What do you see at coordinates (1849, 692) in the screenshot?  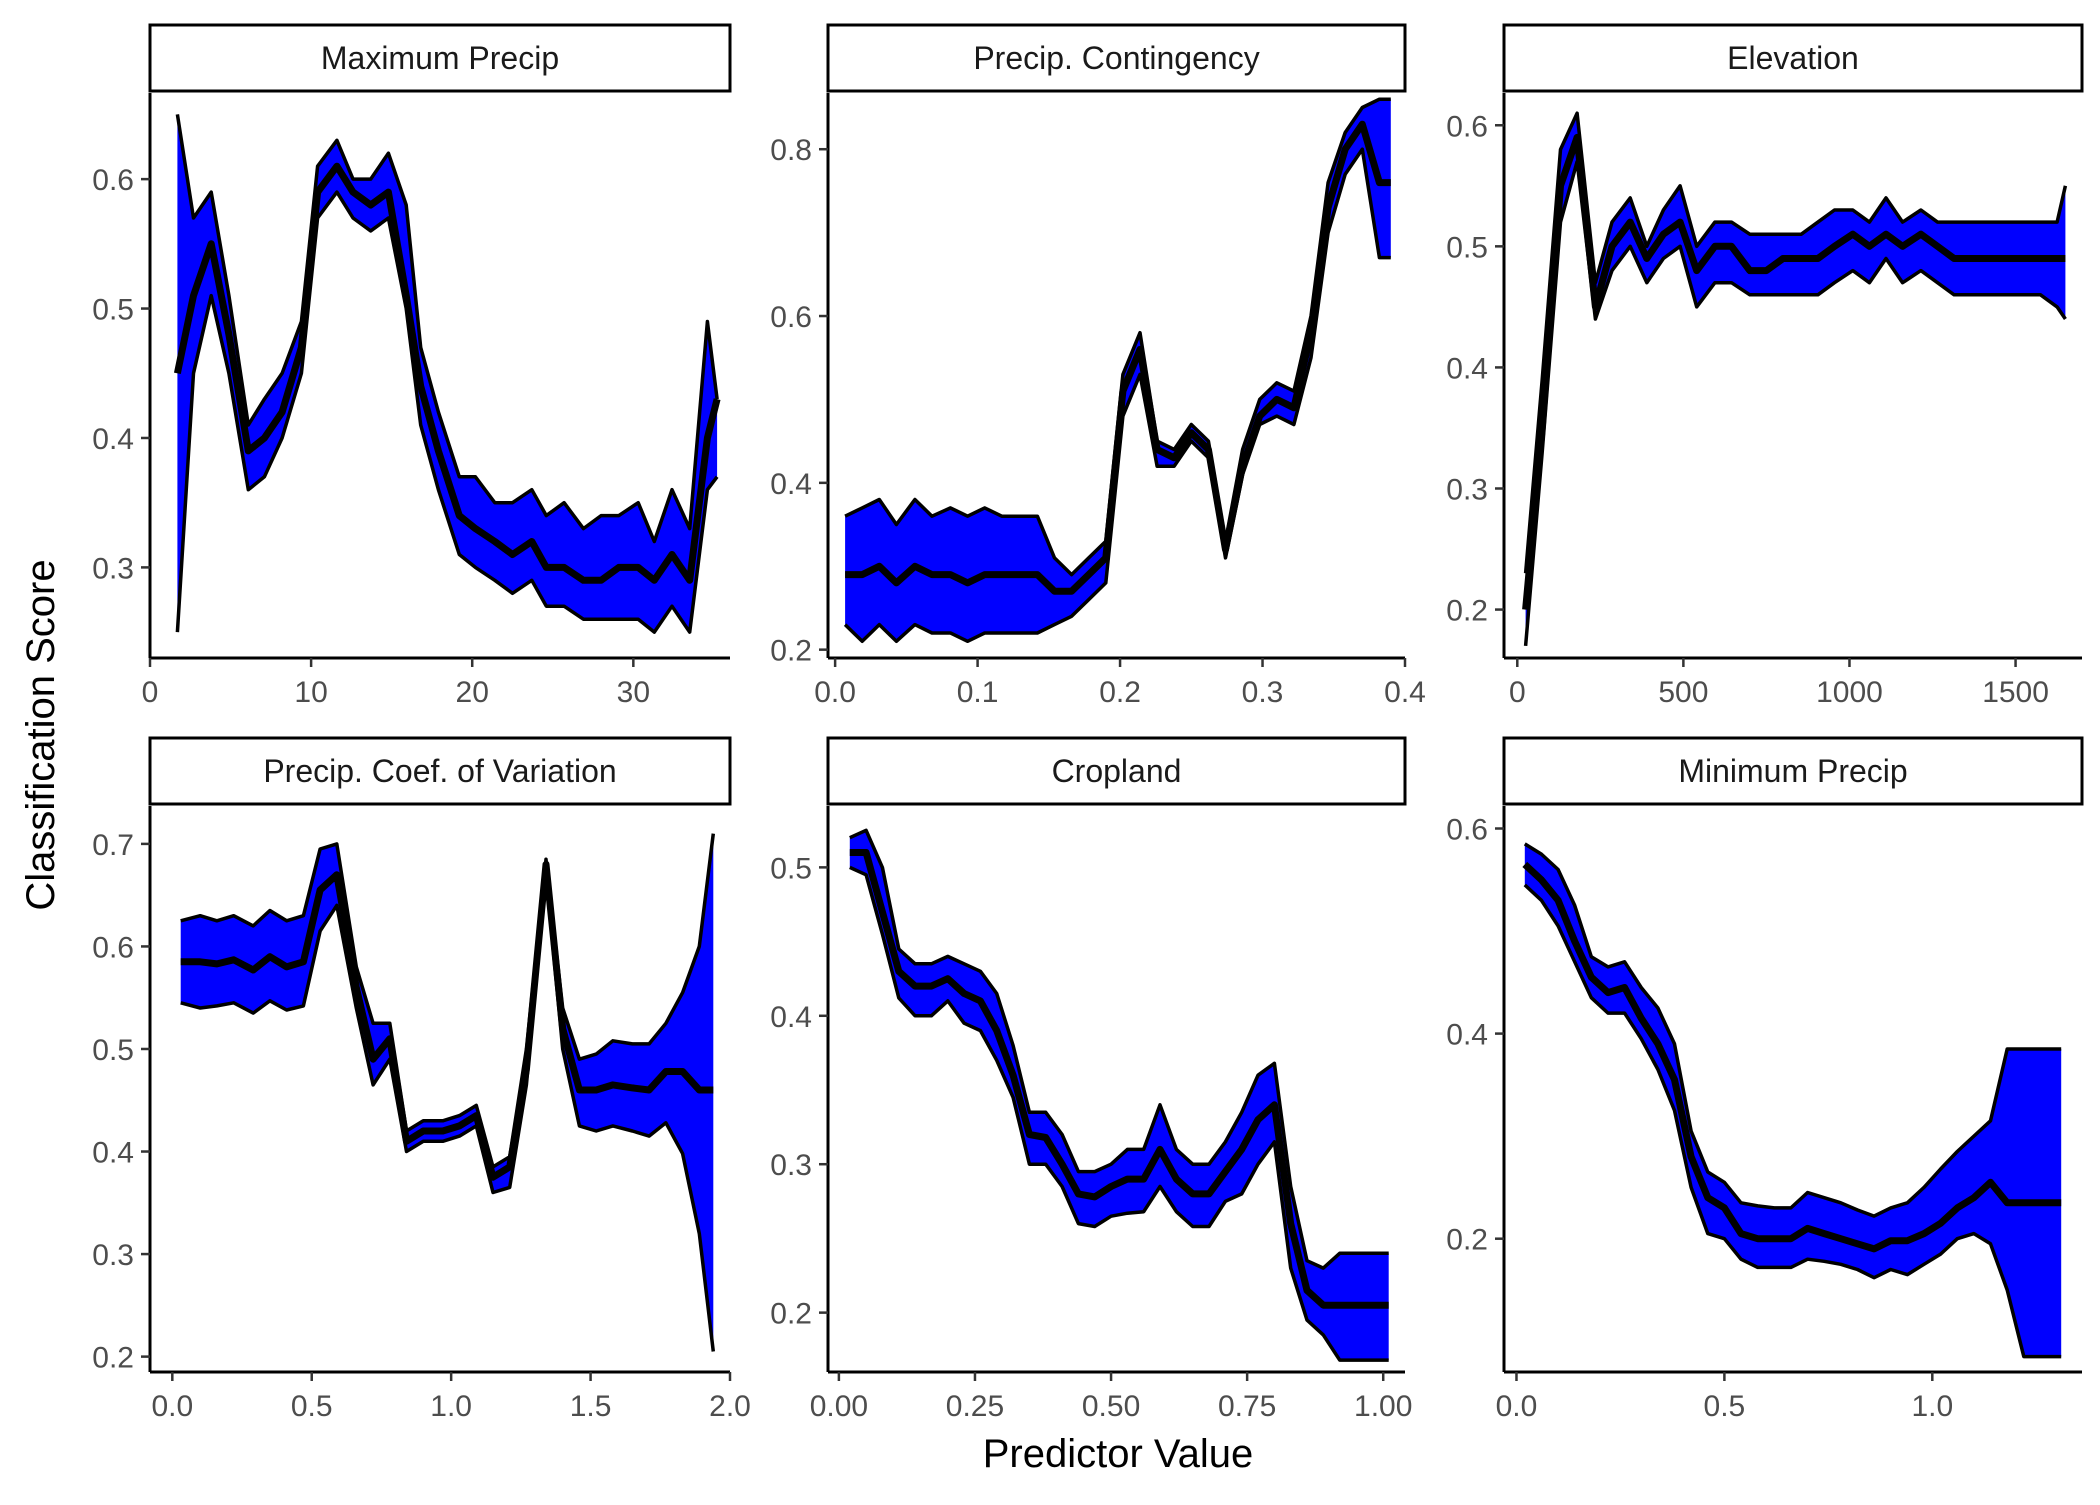 I see `x-tick-label: 1000` at bounding box center [1849, 692].